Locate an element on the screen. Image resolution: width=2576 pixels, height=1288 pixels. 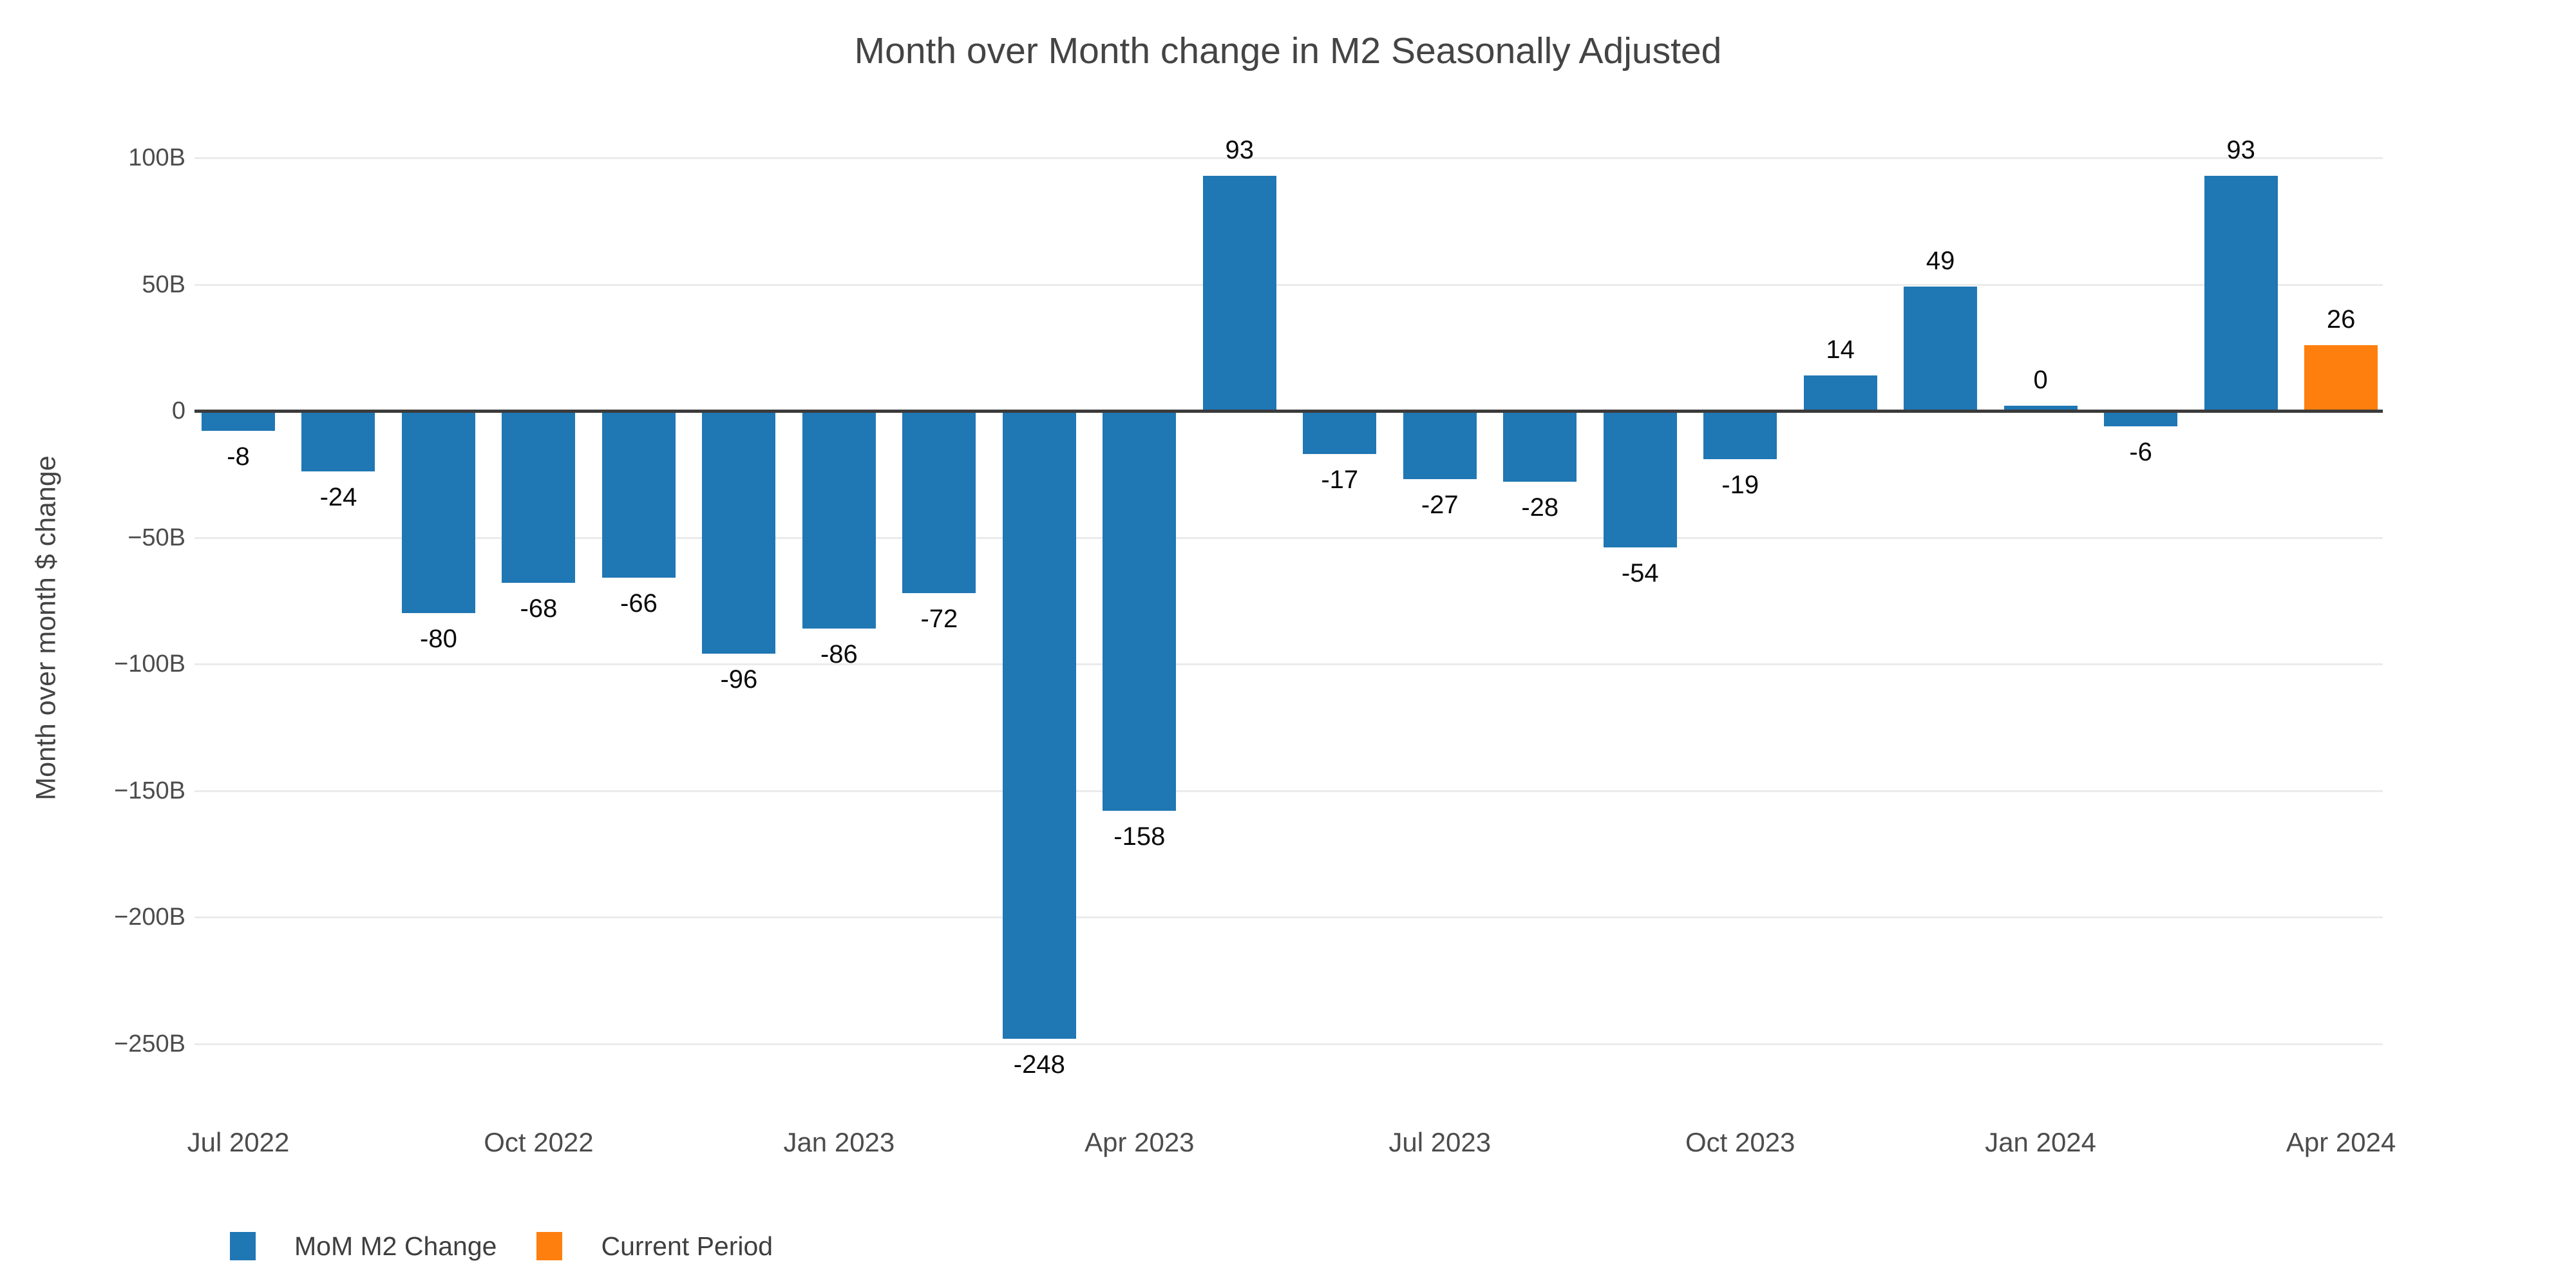
x-tick-label: Jan 2023 is located at coordinates (839, 1142).